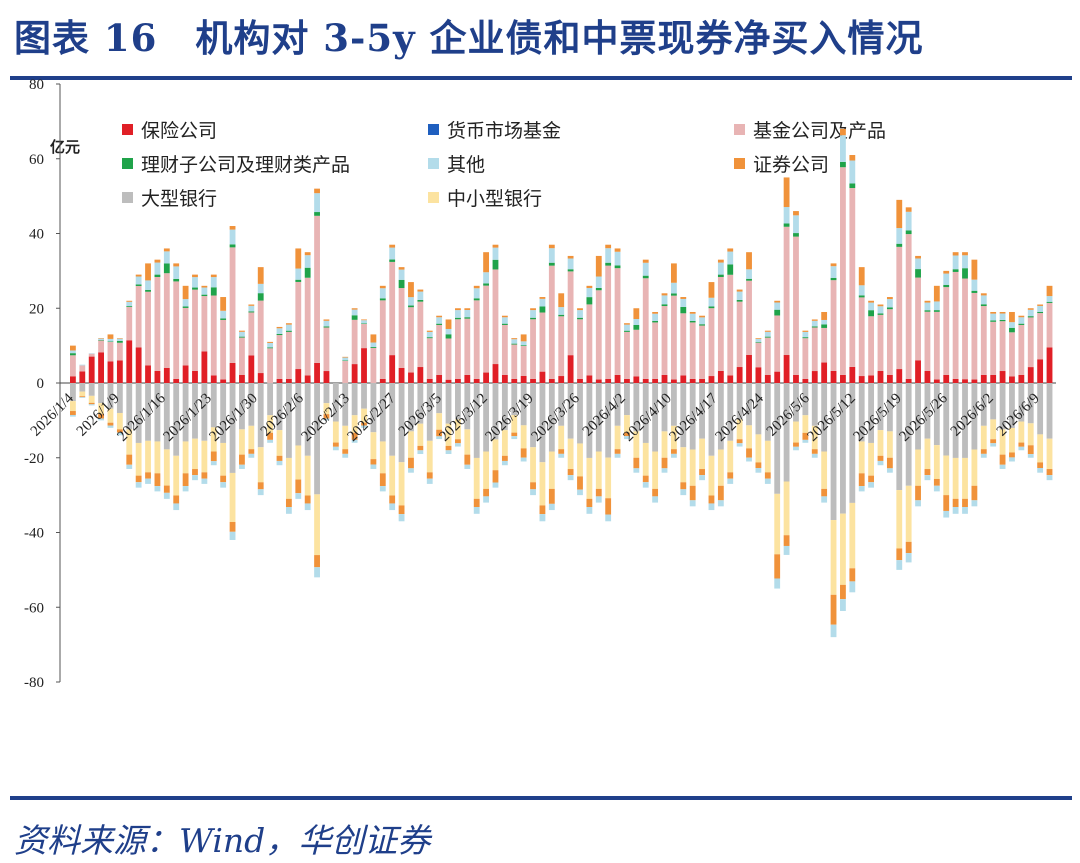 The height and width of the screenshot is (863, 1080). I want to click on legend-label: 大型银行, so click(179, 199).